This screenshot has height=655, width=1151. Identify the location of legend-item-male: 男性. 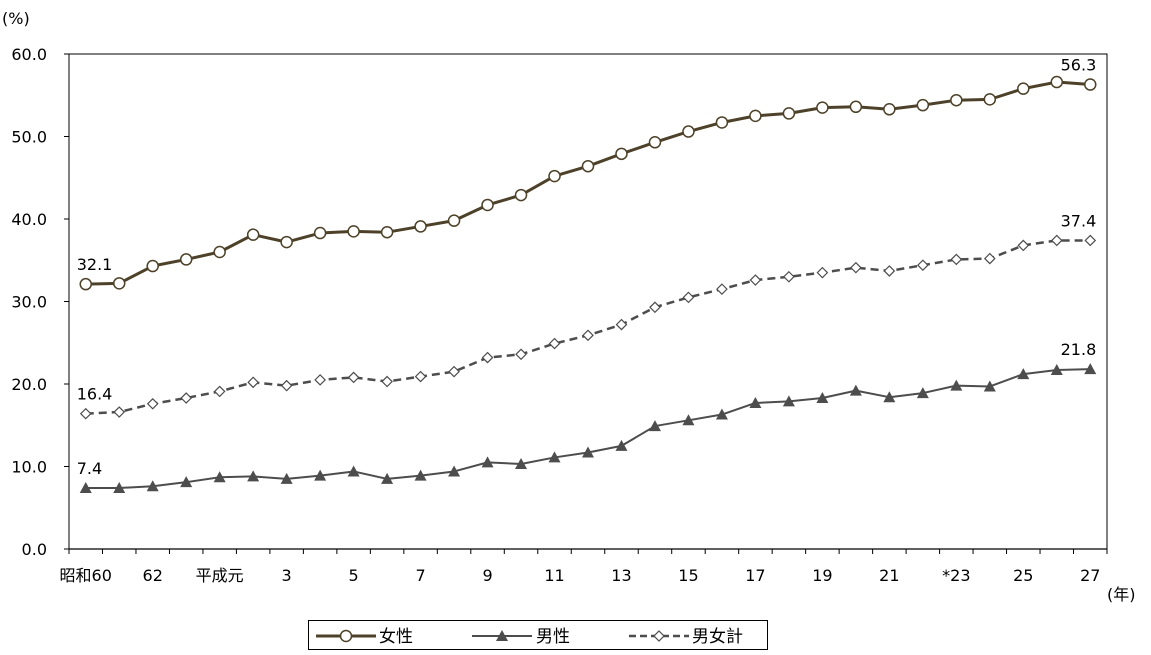
(521, 637).